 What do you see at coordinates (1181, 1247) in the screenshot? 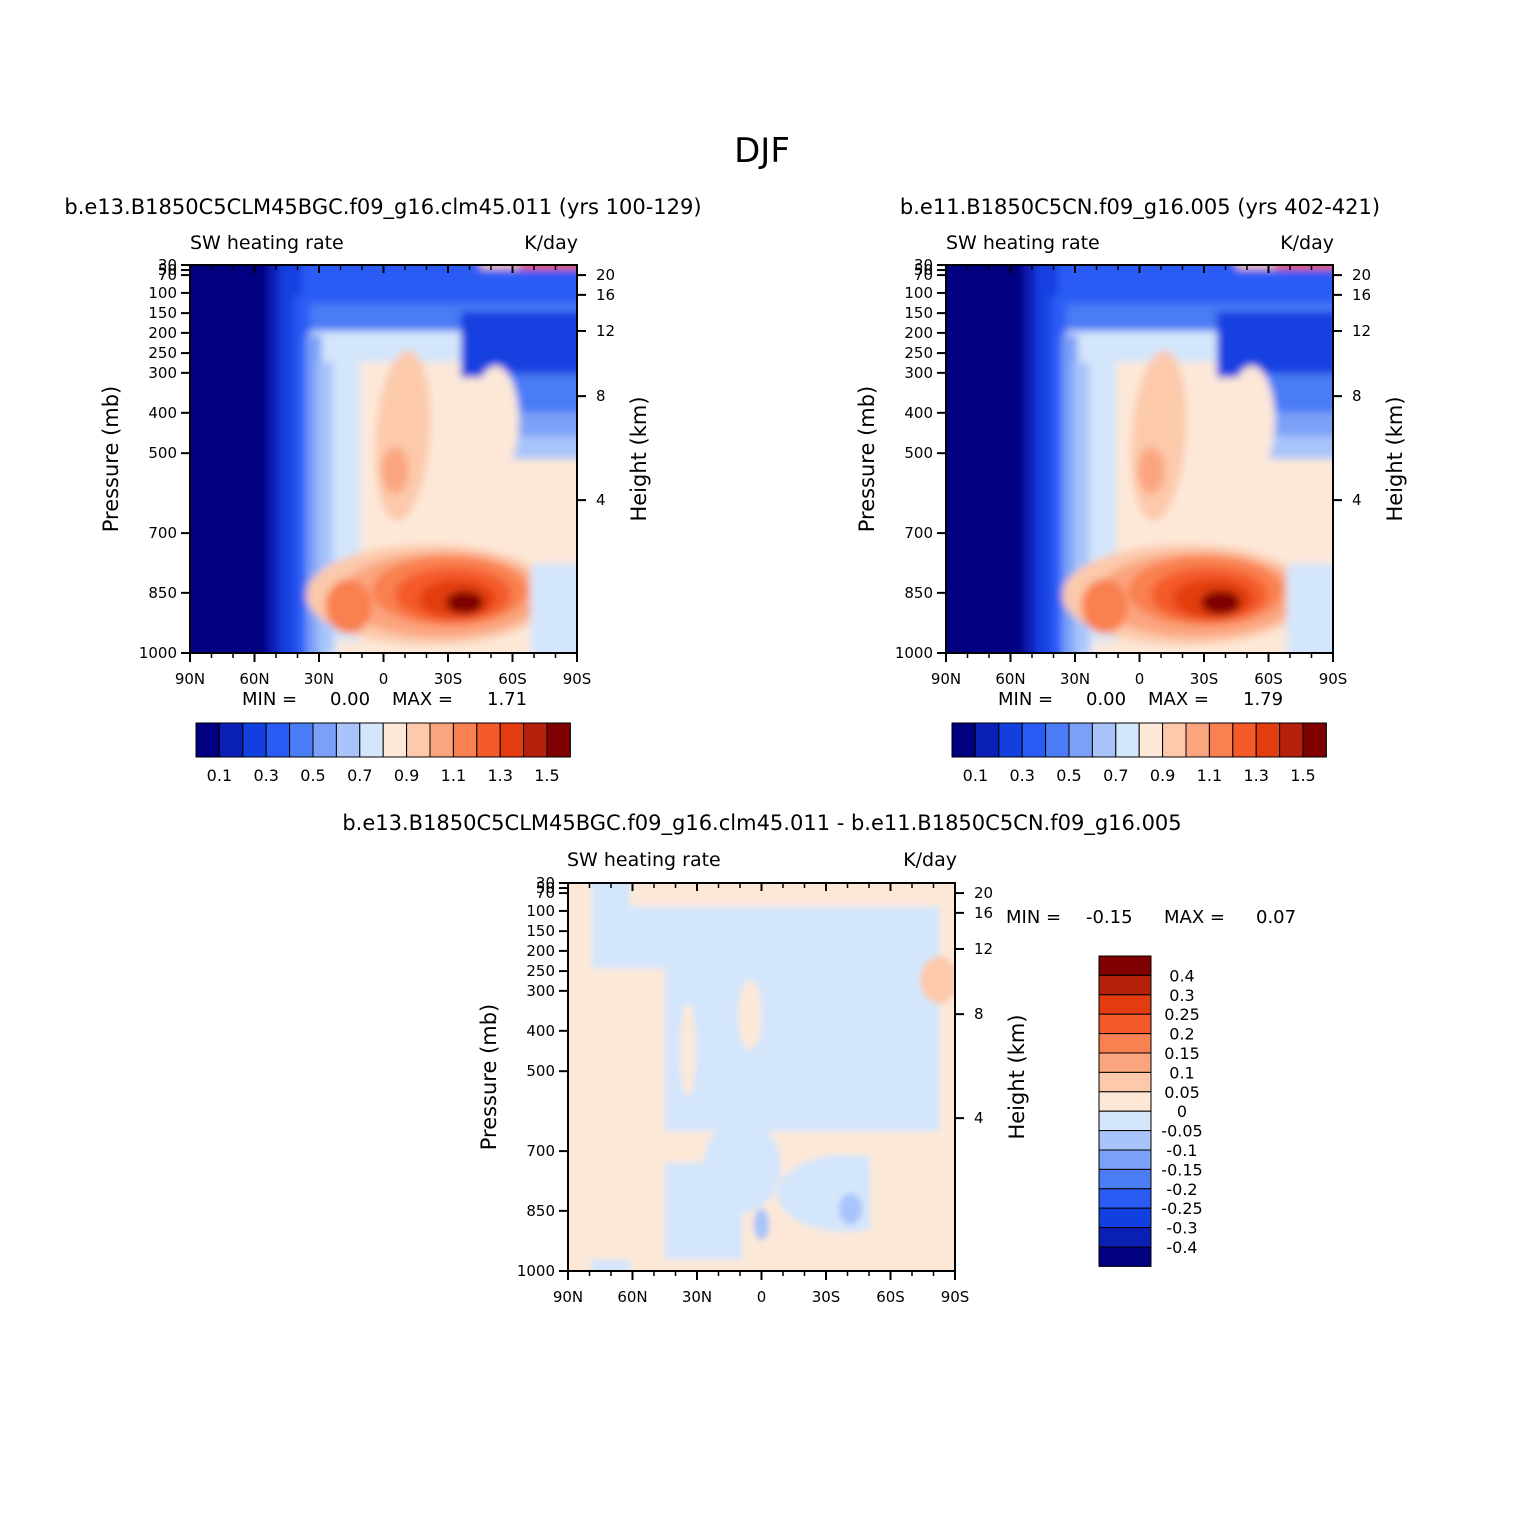
I see `colorbar-label: -0.4` at bounding box center [1181, 1247].